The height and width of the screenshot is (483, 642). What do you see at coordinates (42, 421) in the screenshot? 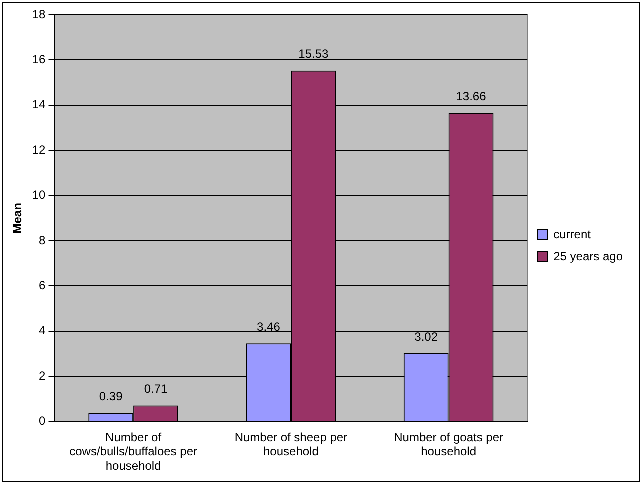
I see `y-tick-label: 0` at bounding box center [42, 421].